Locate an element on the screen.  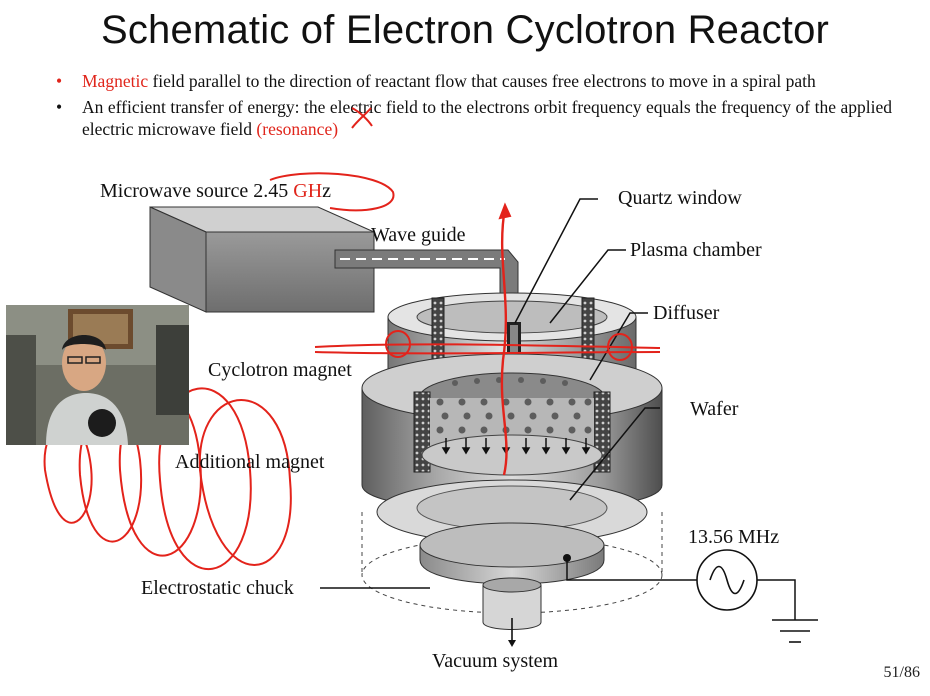
wave-guide-label: Wave guide is located at coordinates (418, 235).